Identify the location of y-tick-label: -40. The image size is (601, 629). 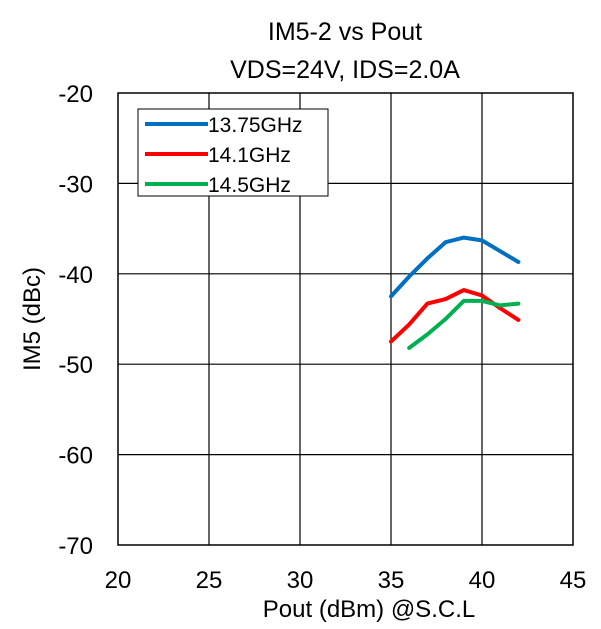
(75, 275).